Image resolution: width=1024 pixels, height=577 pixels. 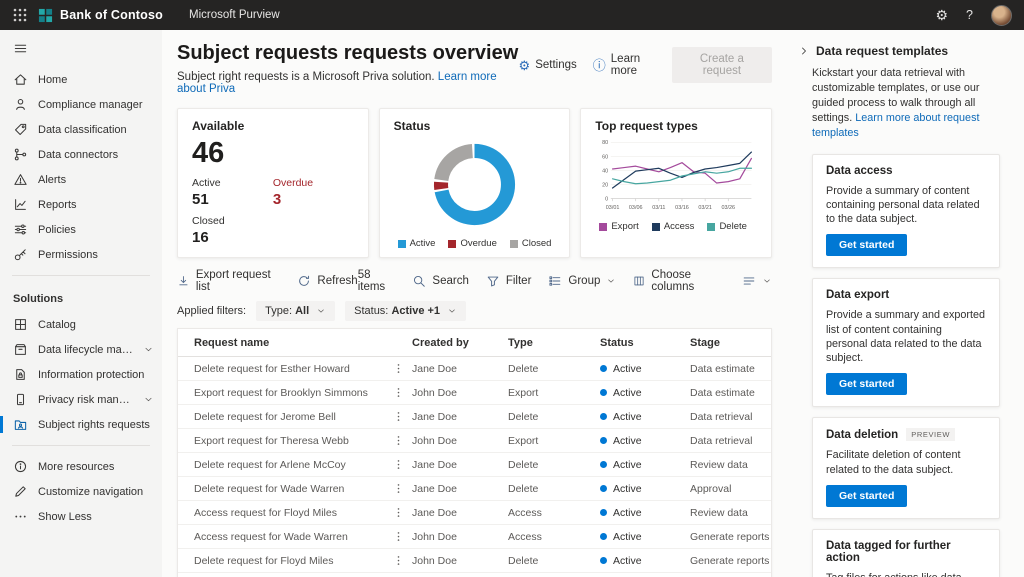 What do you see at coordinates (76, 466) in the screenshot?
I see `sidebar-item-label: More resources` at bounding box center [76, 466].